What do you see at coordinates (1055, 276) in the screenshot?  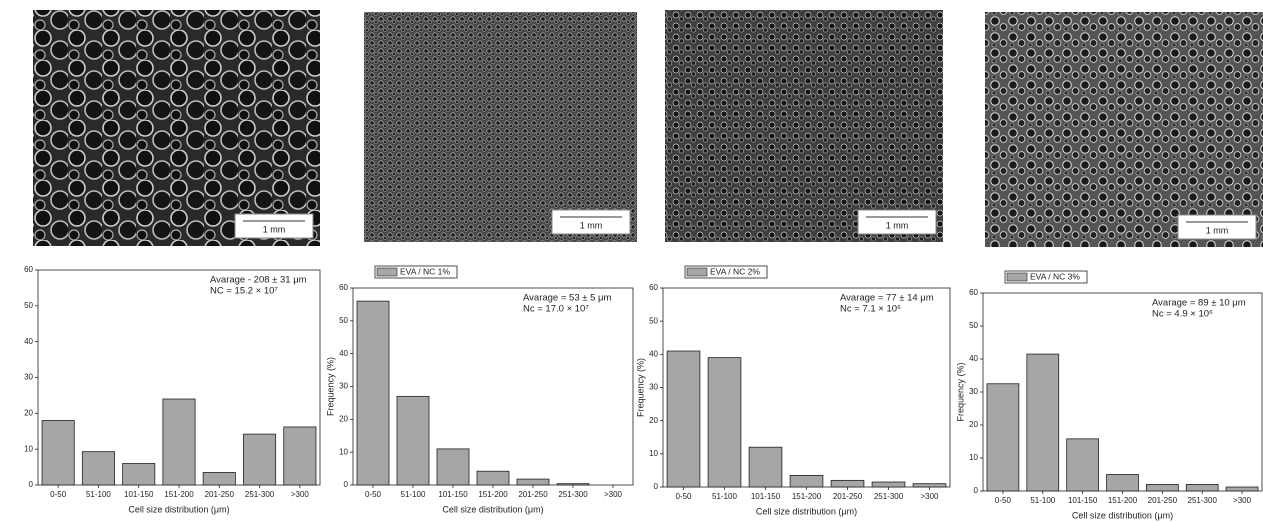 I see `legend-label: EVA / NC 3%` at bounding box center [1055, 276].